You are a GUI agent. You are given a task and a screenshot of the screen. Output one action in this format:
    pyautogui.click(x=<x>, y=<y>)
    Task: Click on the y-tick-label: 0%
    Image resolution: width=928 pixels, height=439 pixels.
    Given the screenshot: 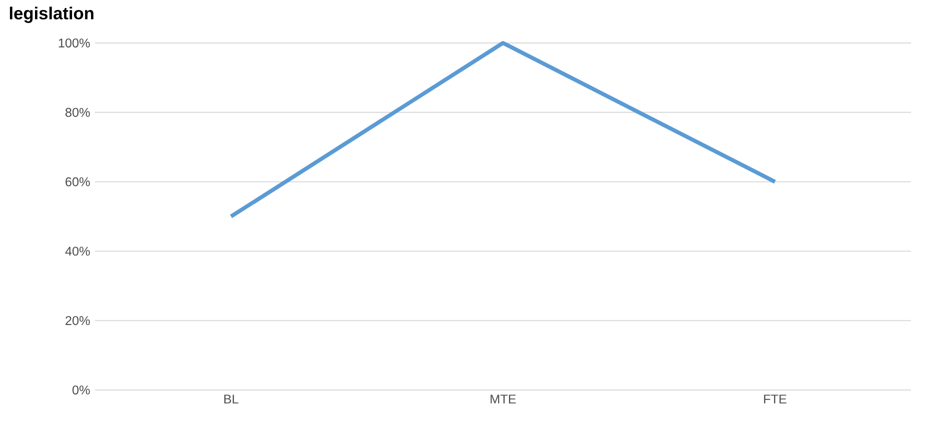 What is the action you would take?
    pyautogui.click(x=81, y=390)
    